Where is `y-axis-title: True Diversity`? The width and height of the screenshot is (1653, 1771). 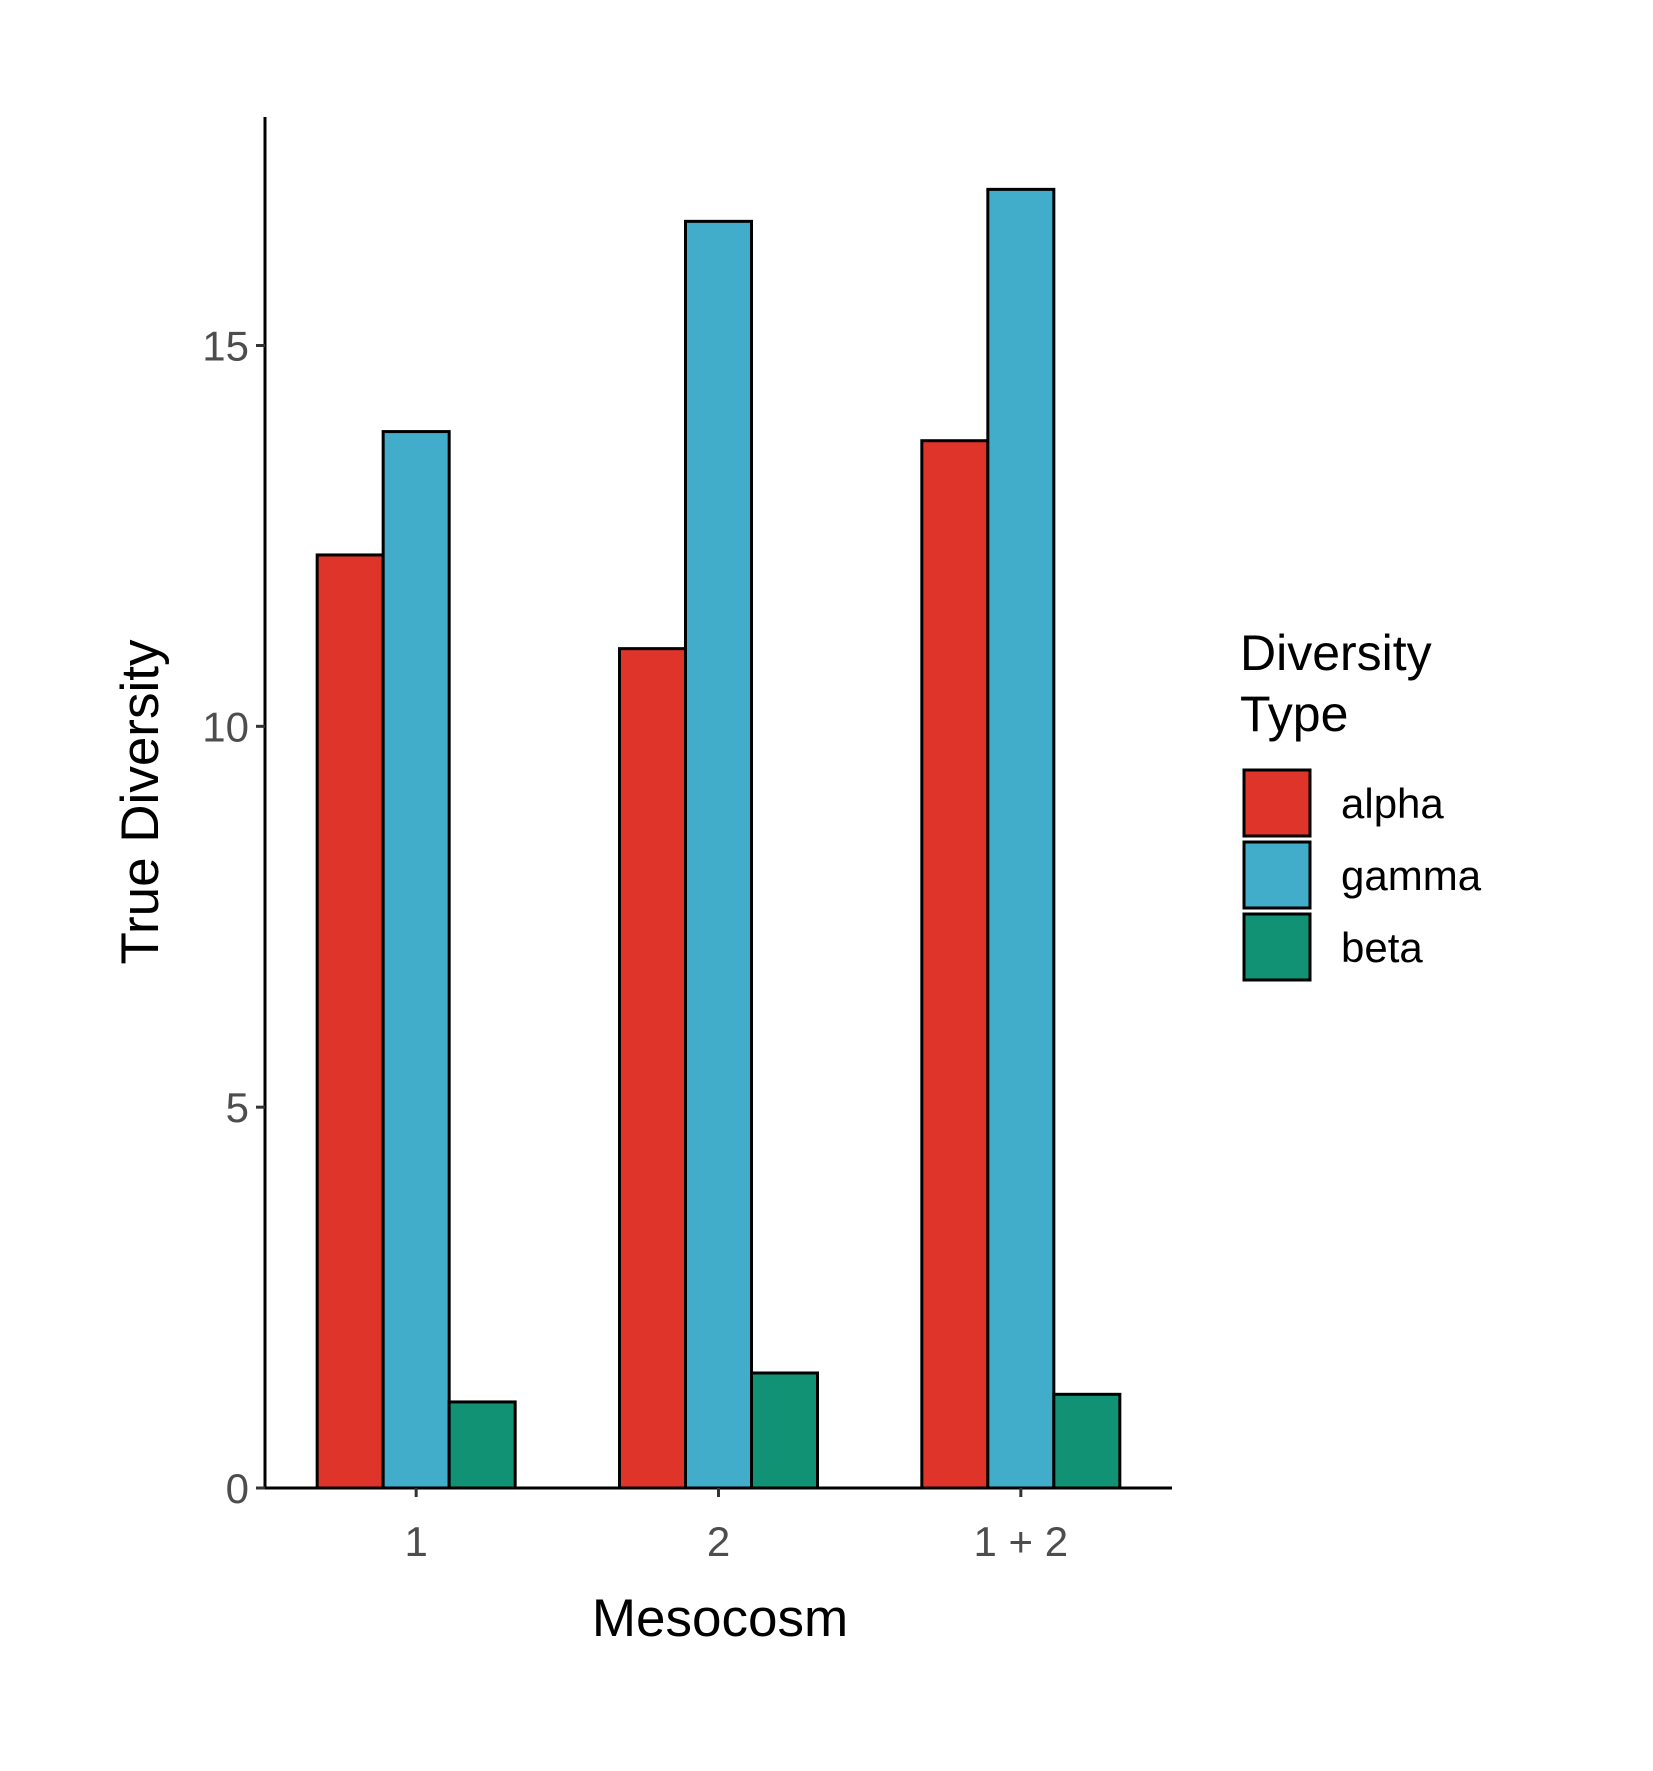 y-axis-title: True Diversity is located at coordinates (140, 801).